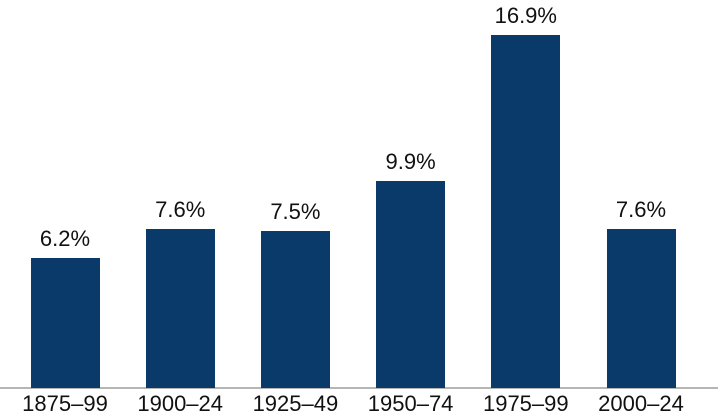 Image resolution: width=718 pixels, height=417 pixels. Describe the element at coordinates (359, 388) in the screenshot. I see `x-axis-line` at that location.